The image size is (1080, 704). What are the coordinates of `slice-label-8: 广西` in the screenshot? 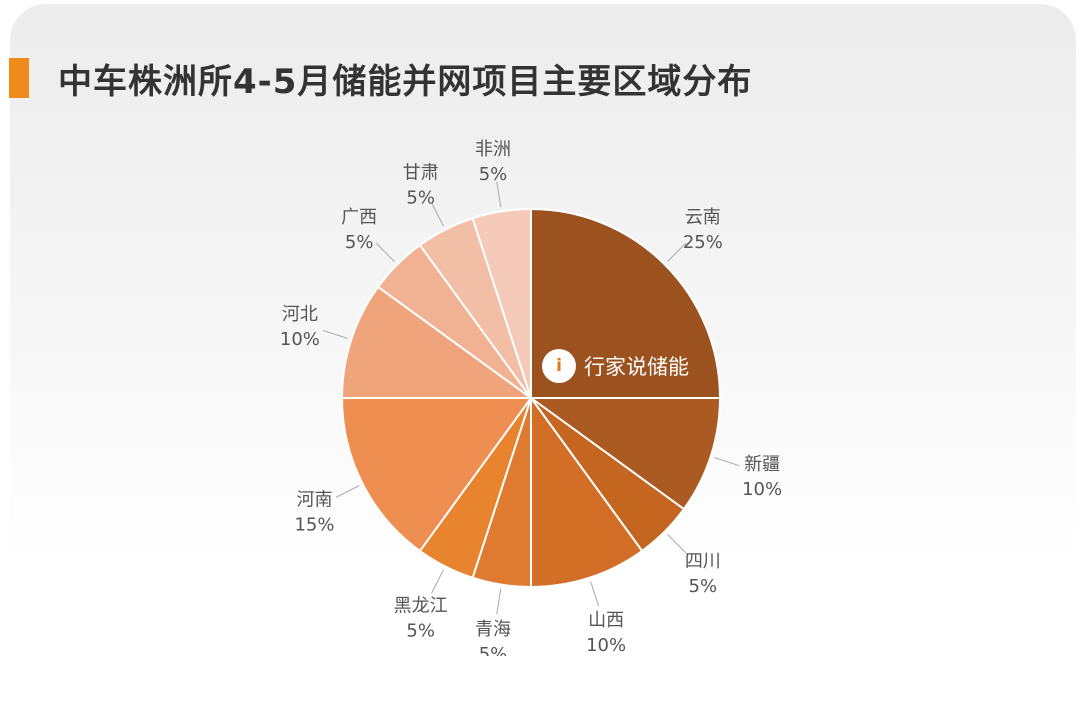 It's located at (359, 217).